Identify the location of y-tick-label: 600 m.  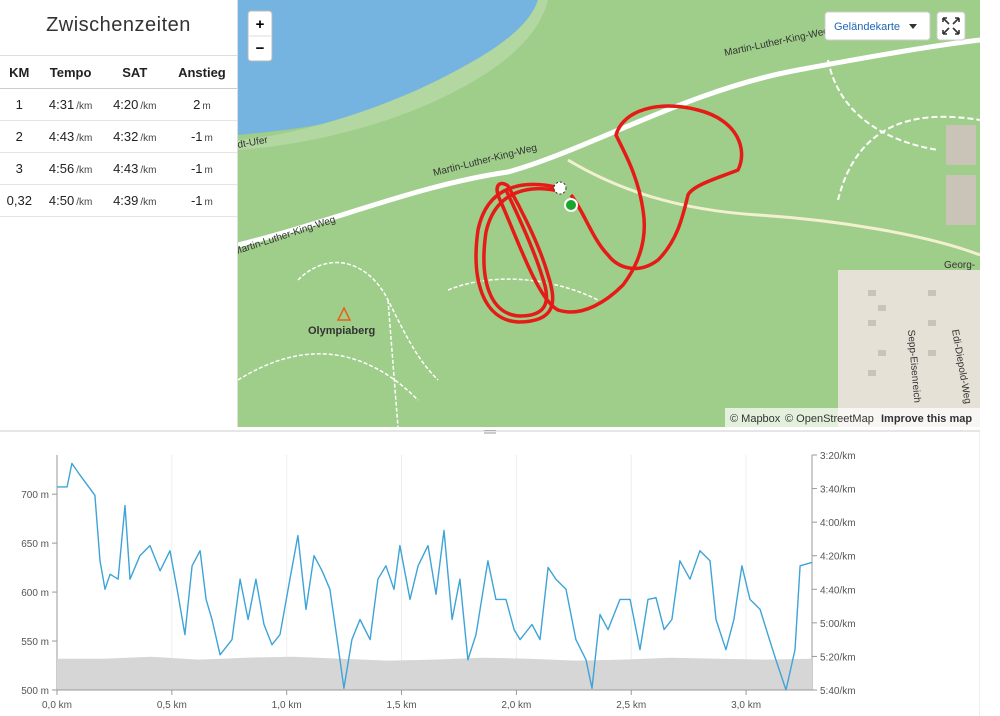
(35, 593).